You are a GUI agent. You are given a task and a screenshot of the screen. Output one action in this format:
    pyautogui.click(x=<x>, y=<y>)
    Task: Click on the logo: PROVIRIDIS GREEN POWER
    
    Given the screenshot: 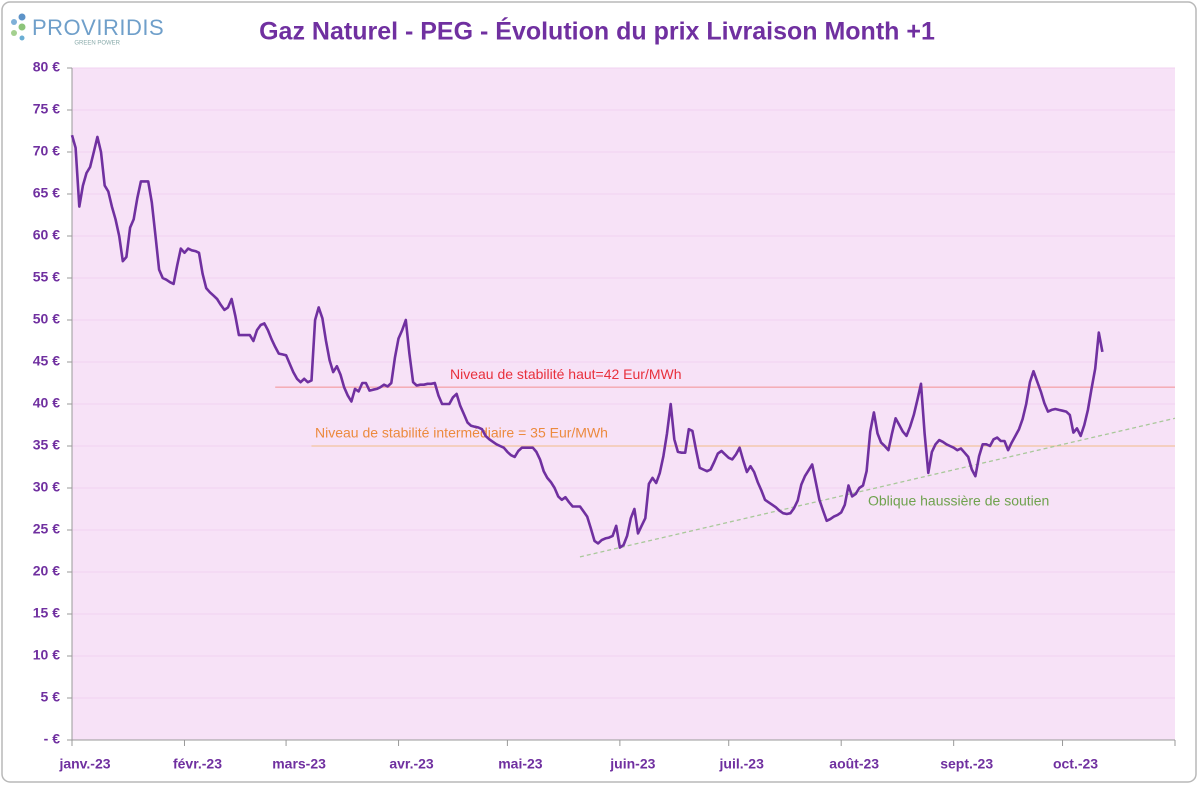 What is the action you would take?
    pyautogui.click(x=87, y=30)
    